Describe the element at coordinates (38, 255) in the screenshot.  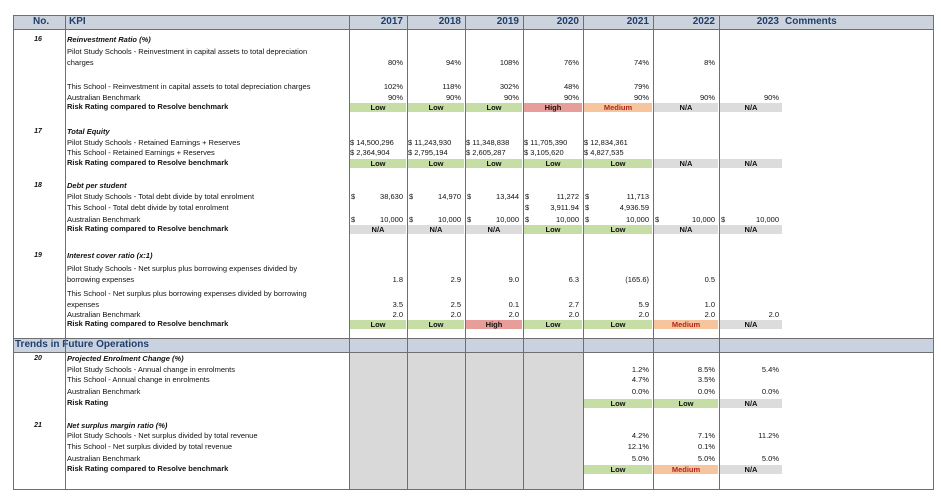
I see `kpi-number: 19` at that location.